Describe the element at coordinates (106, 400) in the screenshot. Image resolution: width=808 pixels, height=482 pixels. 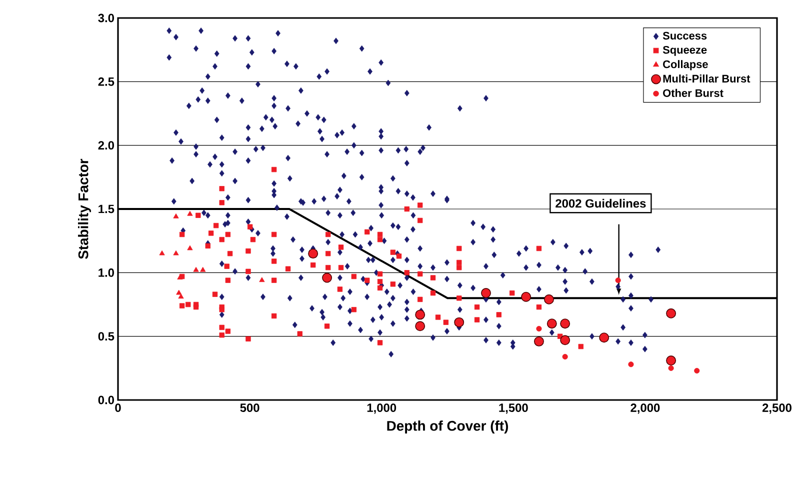
I see `y-tick-label: 0.0` at that location.